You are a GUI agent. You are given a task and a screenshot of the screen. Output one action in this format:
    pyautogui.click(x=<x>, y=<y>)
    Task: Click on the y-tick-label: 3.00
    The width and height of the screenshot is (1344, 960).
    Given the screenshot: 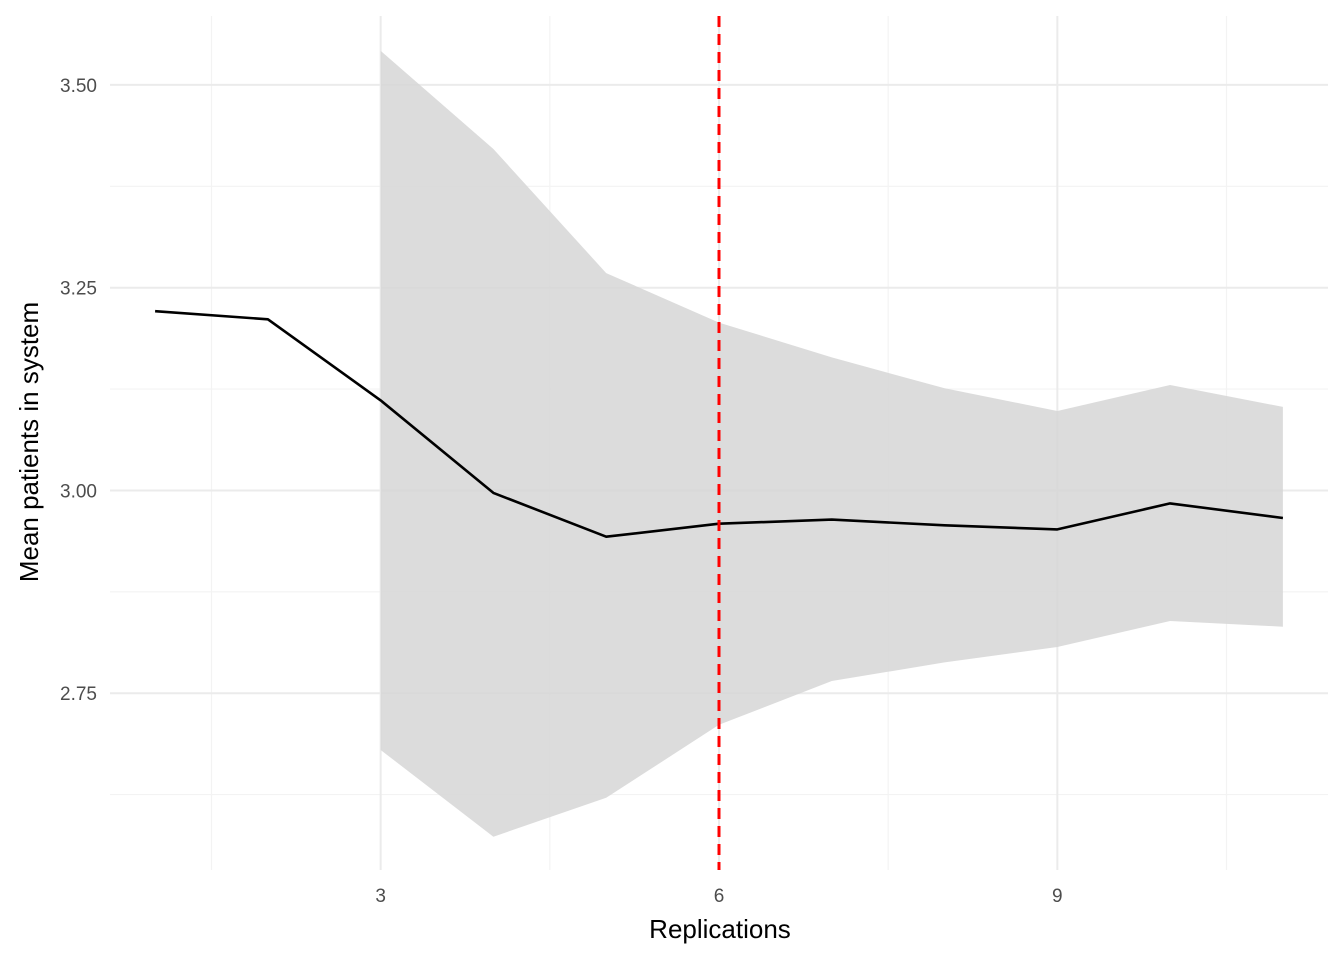 What is the action you would take?
    pyautogui.click(x=78, y=491)
    